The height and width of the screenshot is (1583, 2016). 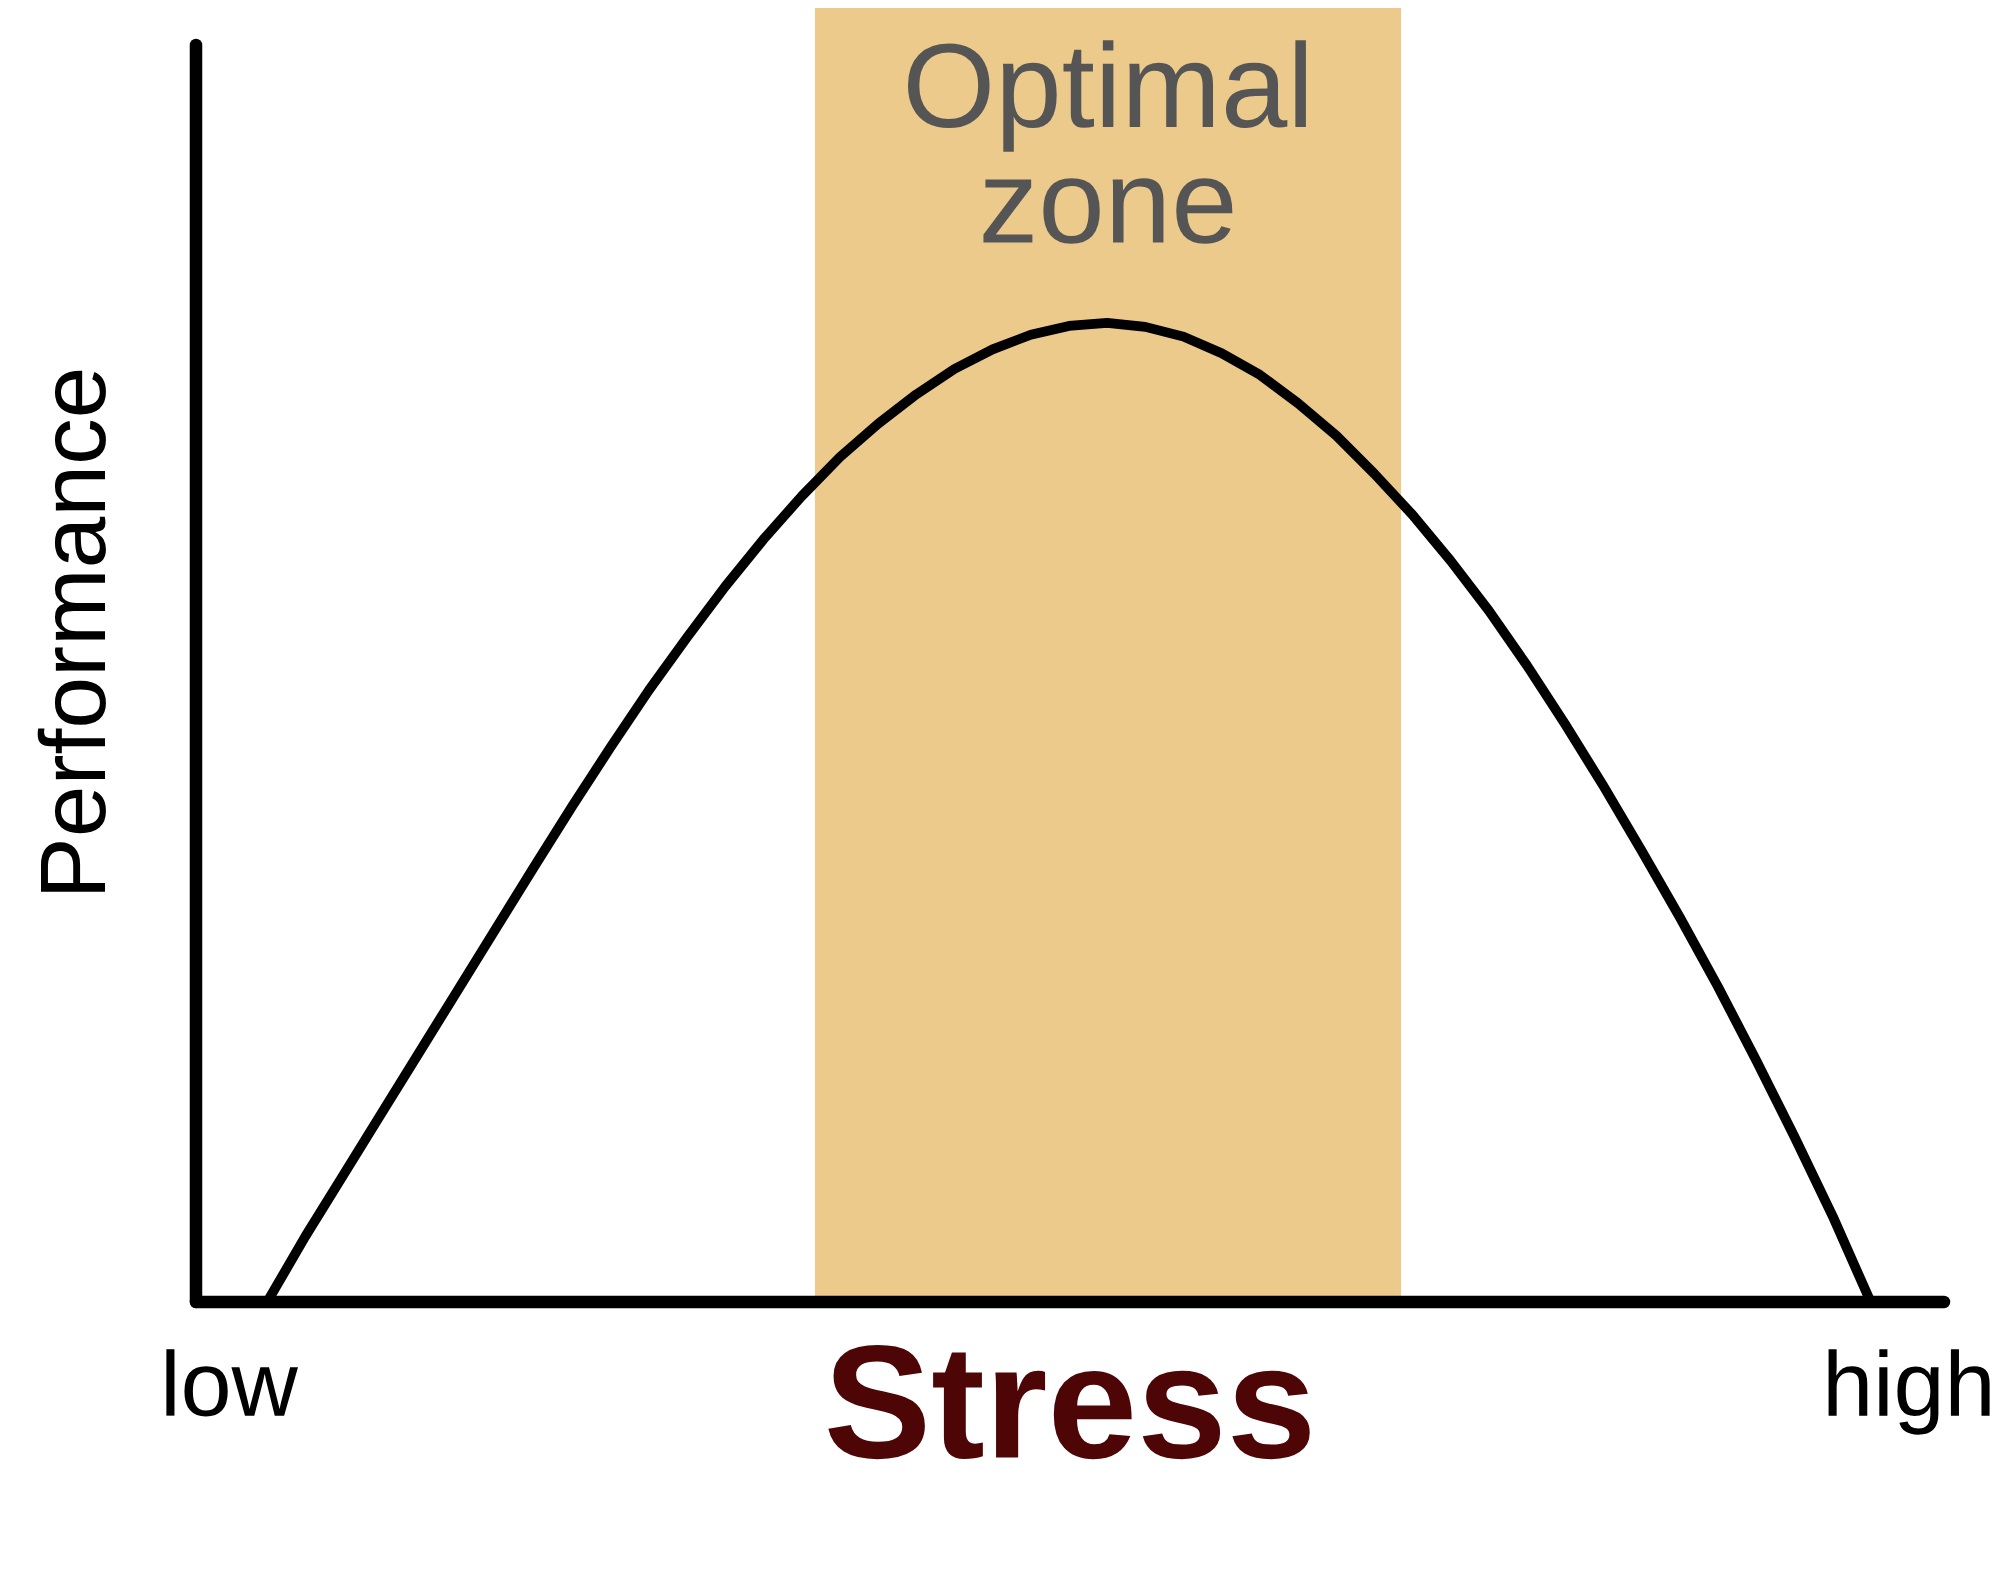 I want to click on x-tick-label: high, so click(x=1909, y=1392).